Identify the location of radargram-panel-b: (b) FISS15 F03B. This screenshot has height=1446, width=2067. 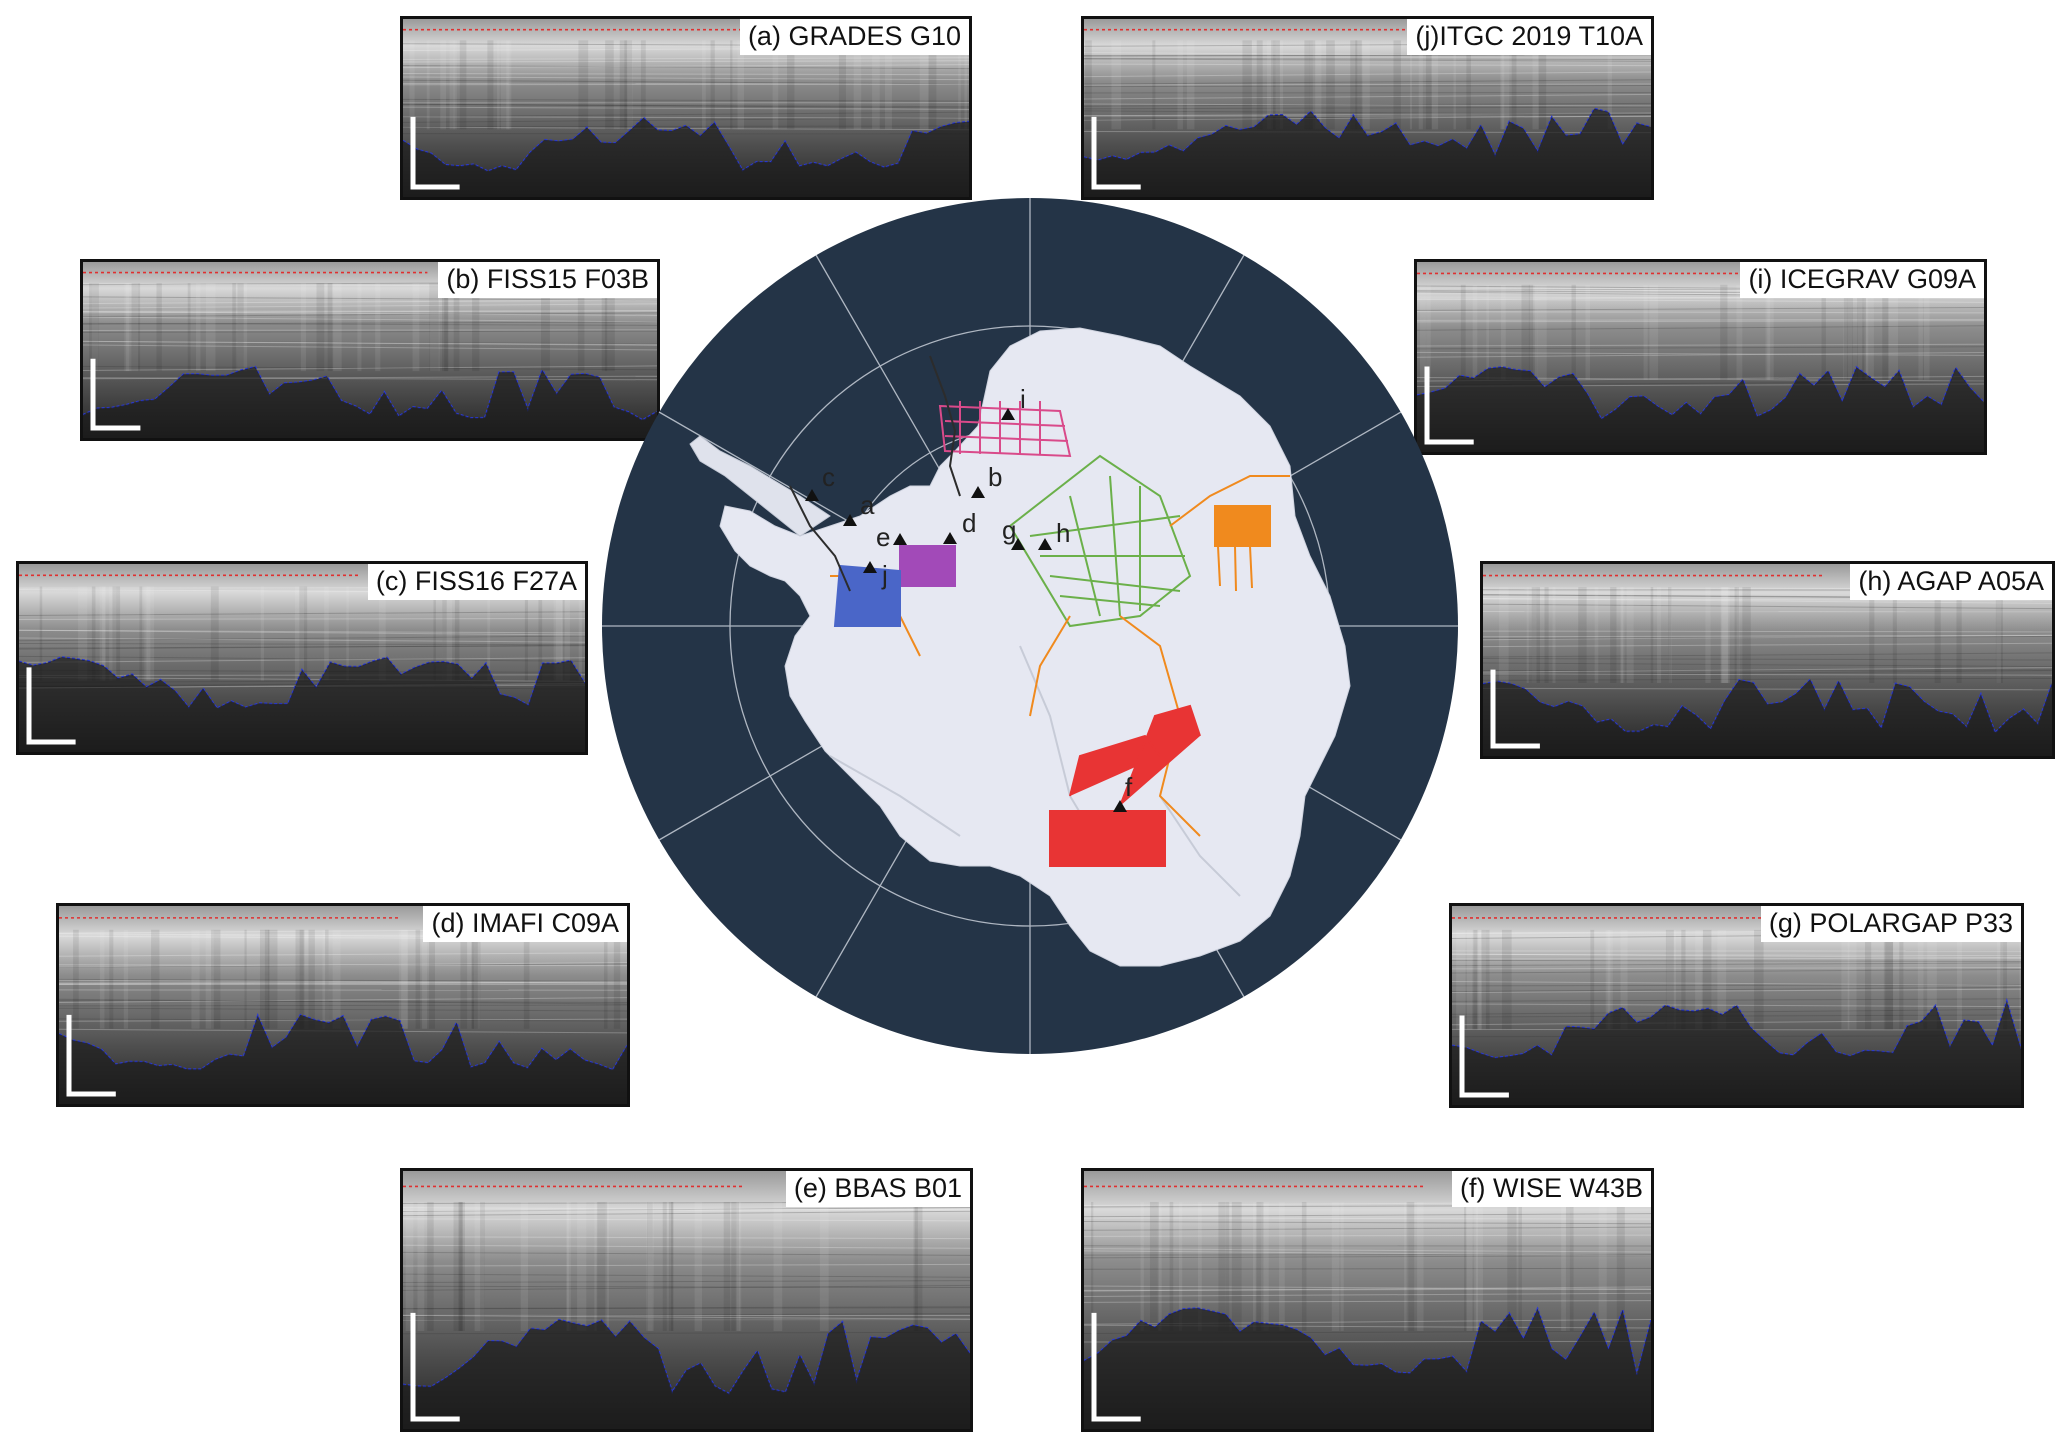
(370, 350).